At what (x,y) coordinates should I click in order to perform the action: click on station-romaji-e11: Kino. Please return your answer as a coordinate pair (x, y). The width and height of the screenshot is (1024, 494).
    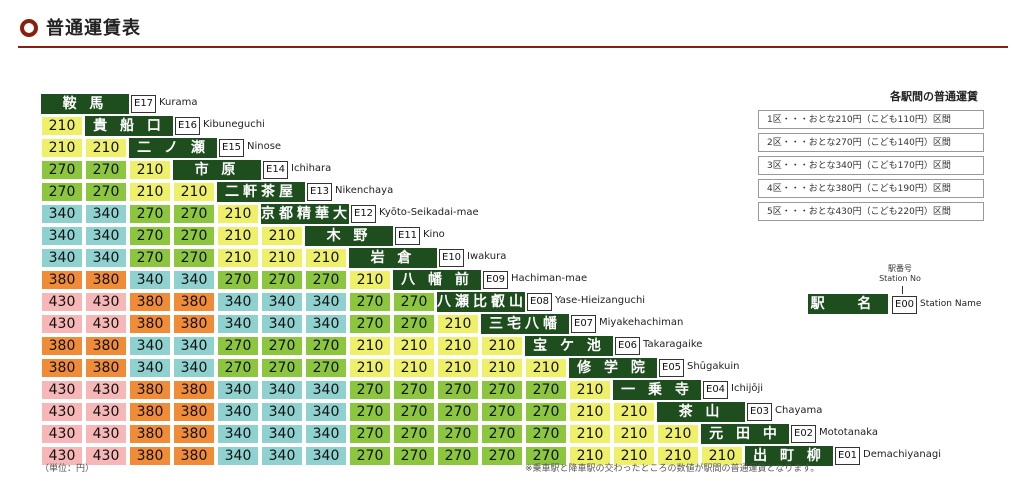
    Looking at the image, I should click on (434, 234).